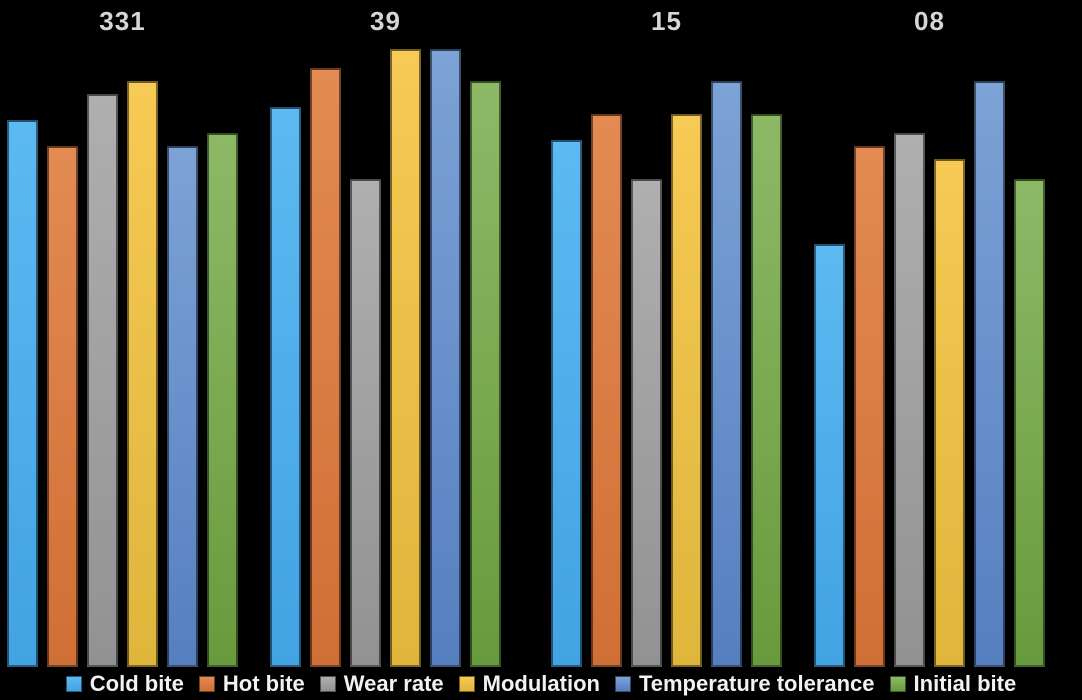  I want to click on legend-item-hot-bite: Hot bite, so click(251, 683).